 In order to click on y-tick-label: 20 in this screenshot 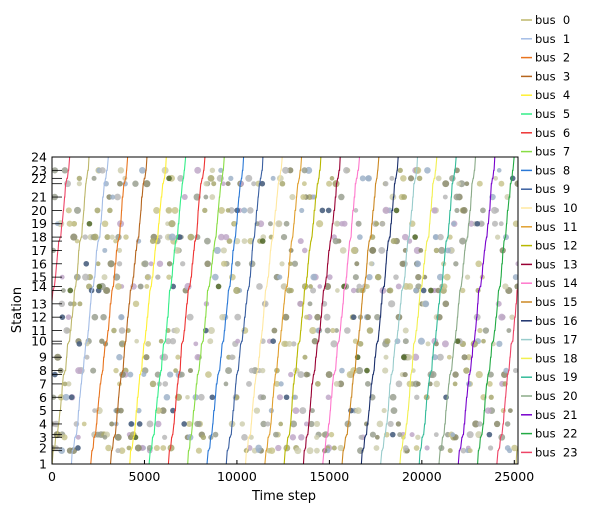, I will do `click(39, 210)`.